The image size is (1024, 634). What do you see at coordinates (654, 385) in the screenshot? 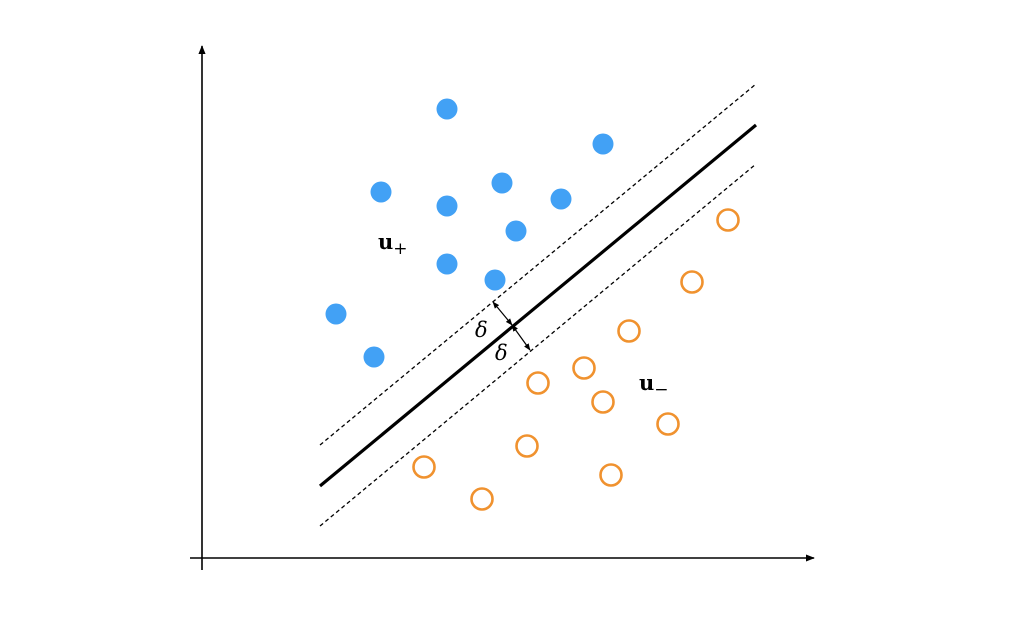
I see `label-u-minus: u−` at bounding box center [654, 385].